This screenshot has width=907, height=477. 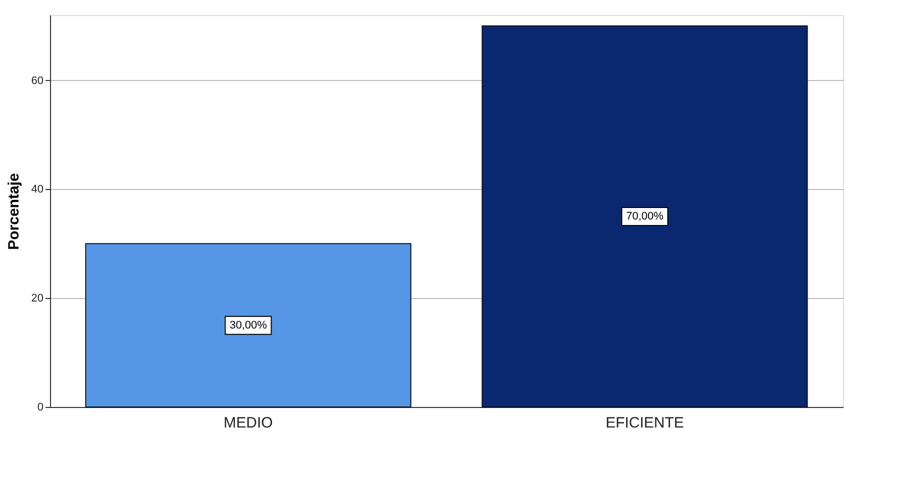 What do you see at coordinates (249, 325) in the screenshot?
I see `data-label: 30,00%` at bounding box center [249, 325].